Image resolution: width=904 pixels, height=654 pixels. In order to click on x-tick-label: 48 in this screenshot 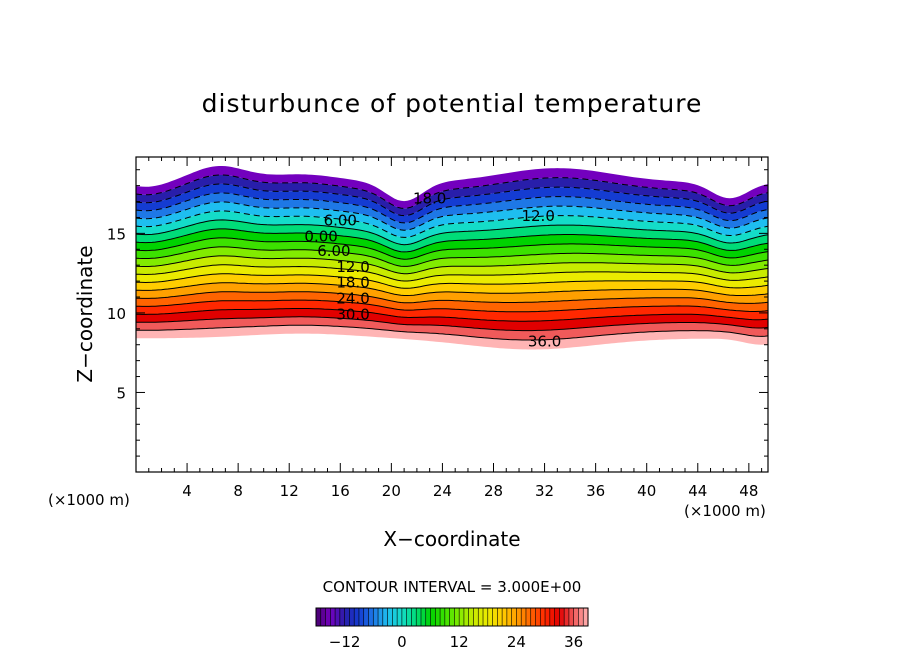, I will do `click(748, 491)`.